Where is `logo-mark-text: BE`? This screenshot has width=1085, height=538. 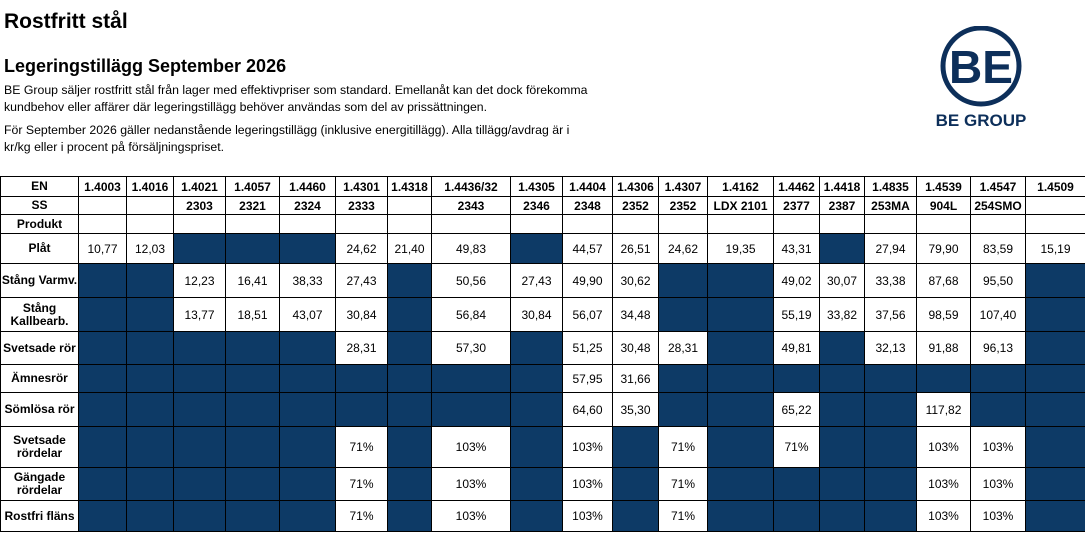 logo-mark-text: BE is located at coordinates (981, 67).